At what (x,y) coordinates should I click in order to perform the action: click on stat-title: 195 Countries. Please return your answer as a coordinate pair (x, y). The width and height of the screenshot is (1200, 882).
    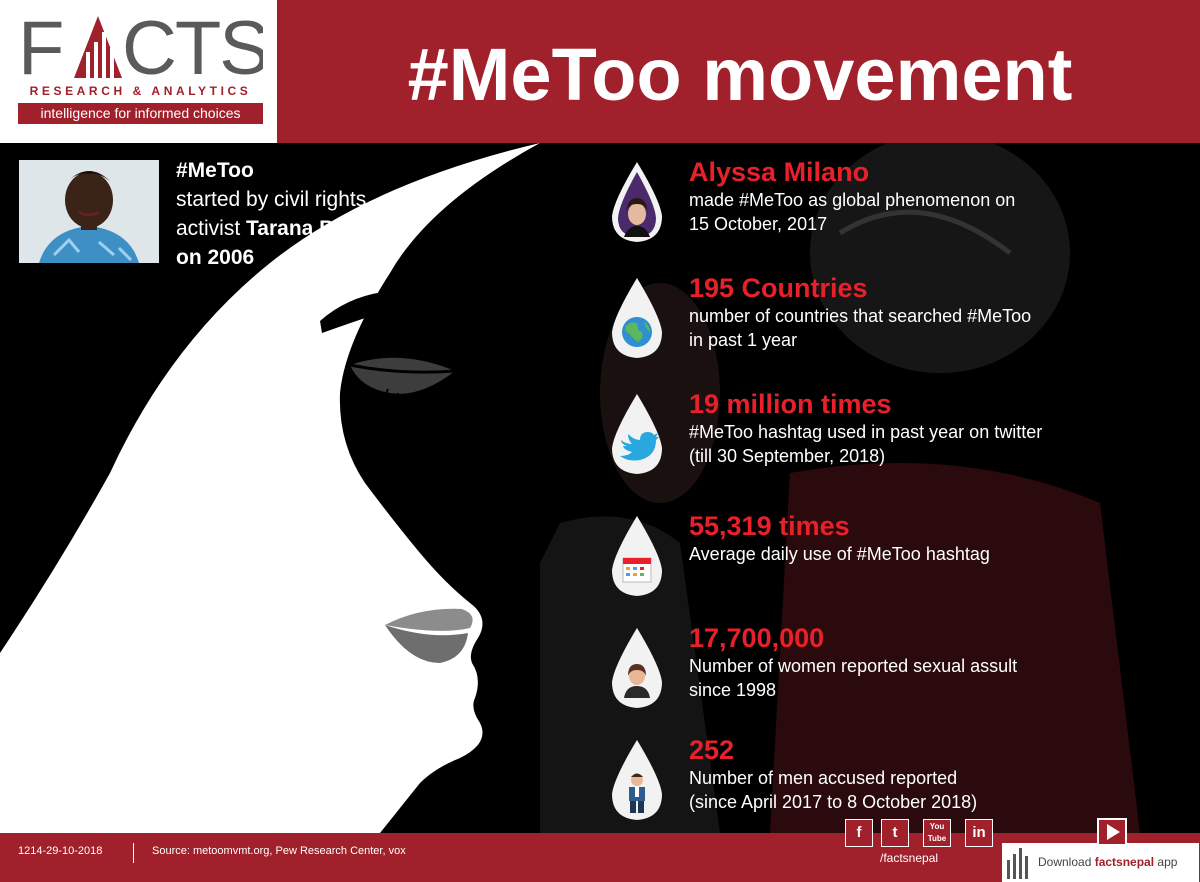
    Looking at the image, I should click on (778, 288).